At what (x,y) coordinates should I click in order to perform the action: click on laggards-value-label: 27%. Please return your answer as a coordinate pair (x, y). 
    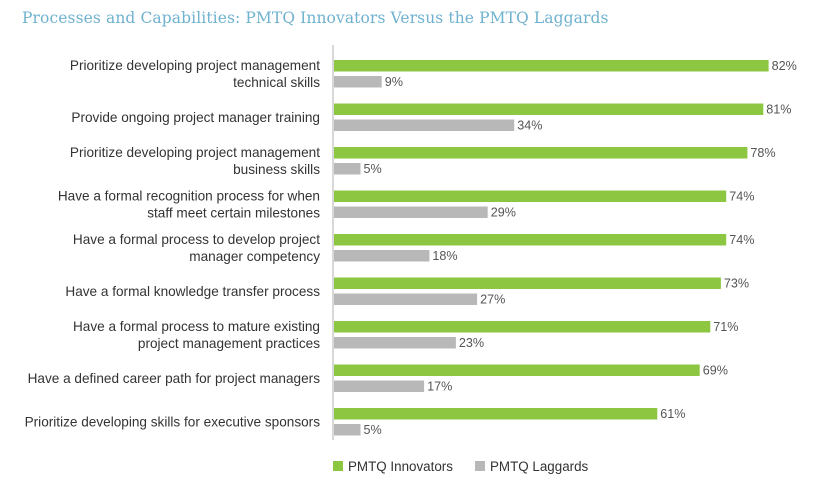
    Looking at the image, I should click on (492, 300).